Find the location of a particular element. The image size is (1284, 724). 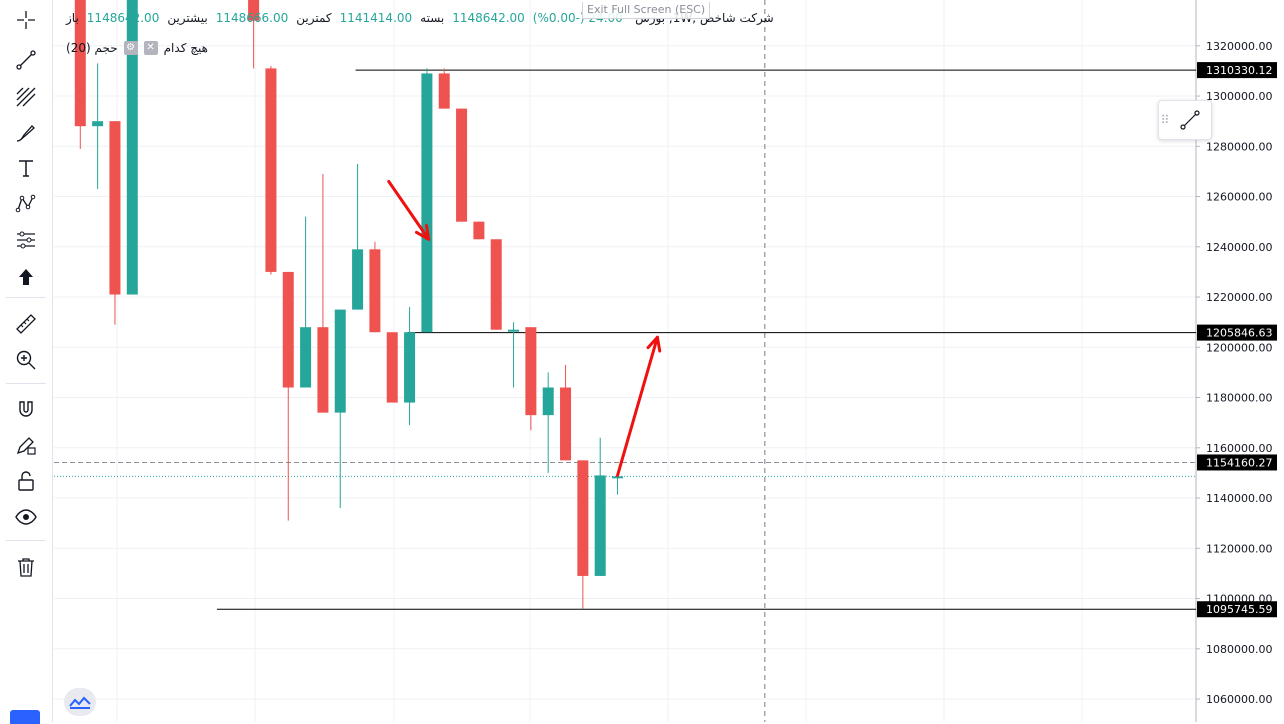

line-price-label-text: 1205846.63 is located at coordinates (1239, 333).